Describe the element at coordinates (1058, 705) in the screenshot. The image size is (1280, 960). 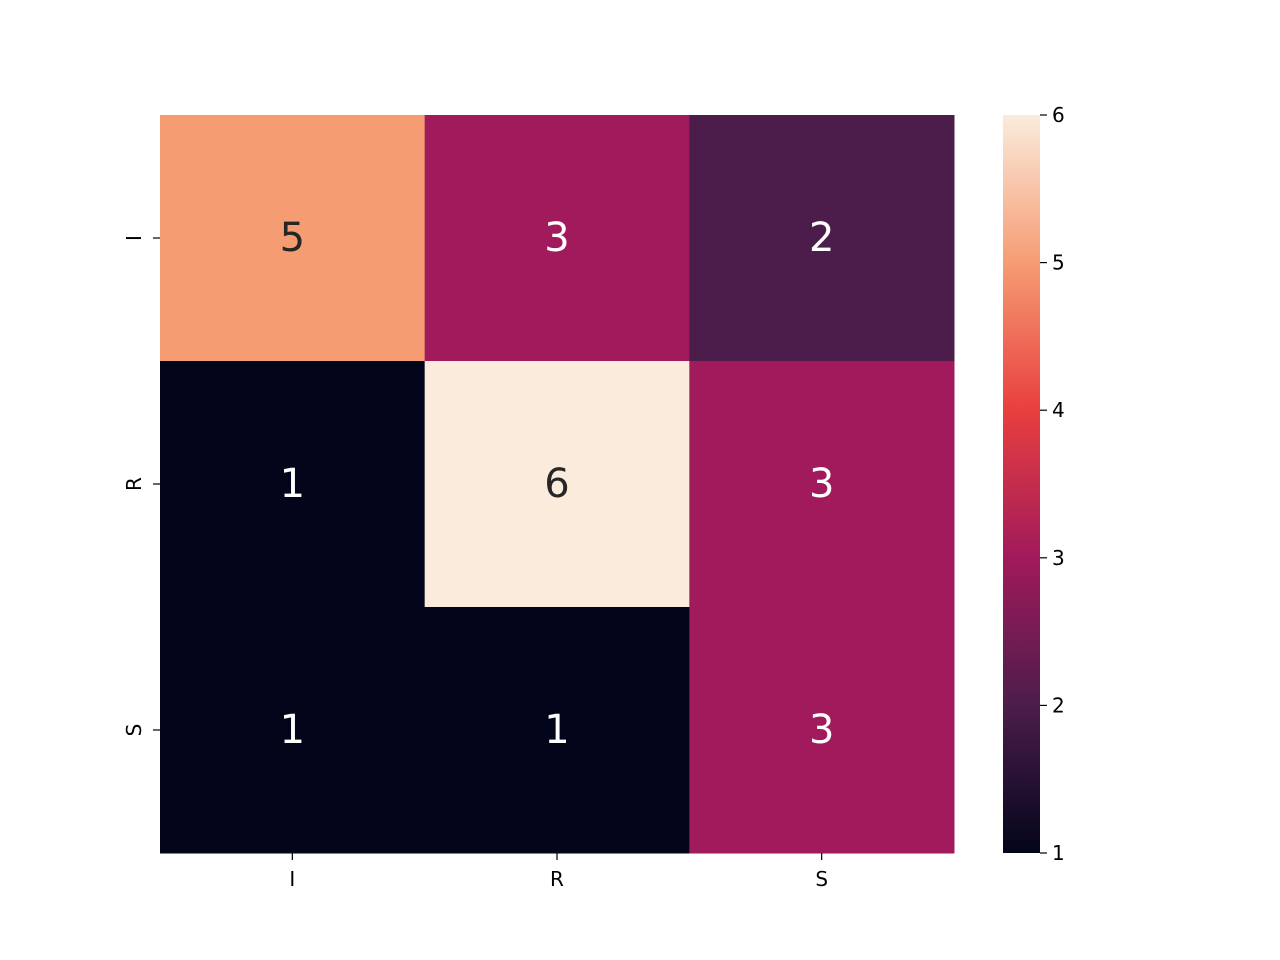
I see `colorbar-tick-label: 2` at that location.